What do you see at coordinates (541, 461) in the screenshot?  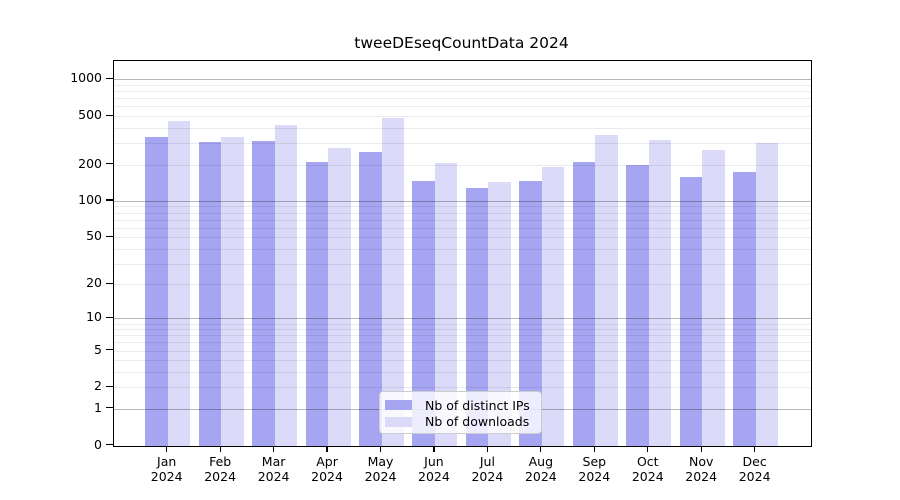 I see `x-tick-month: Aug` at bounding box center [541, 461].